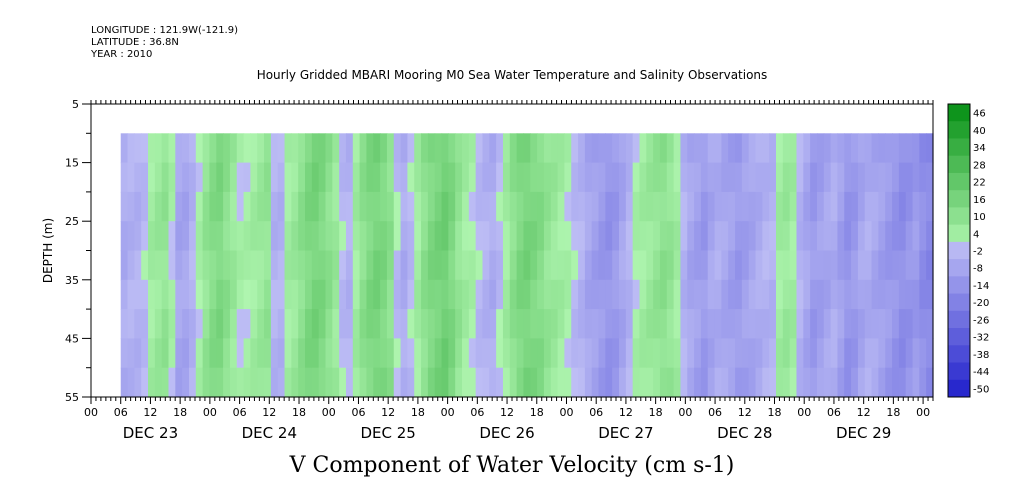  Describe the element at coordinates (358, 412) in the screenshot. I see `x-tick-label: 06` at that location.